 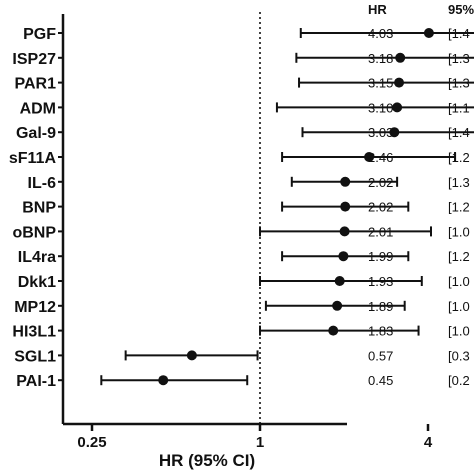 I want to click on ci-value: [0.3, so click(x=459, y=355).